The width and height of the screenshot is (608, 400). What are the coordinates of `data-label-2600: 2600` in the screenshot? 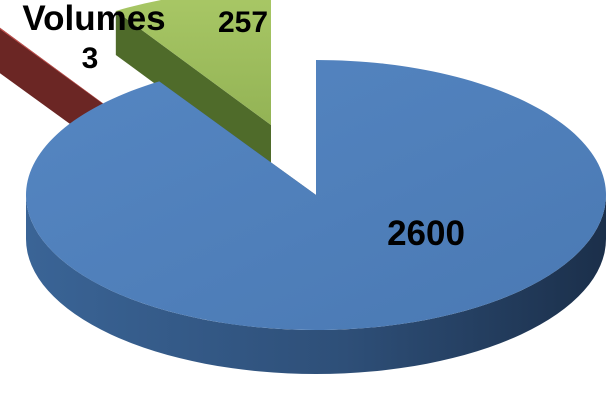 It's located at (426, 233).